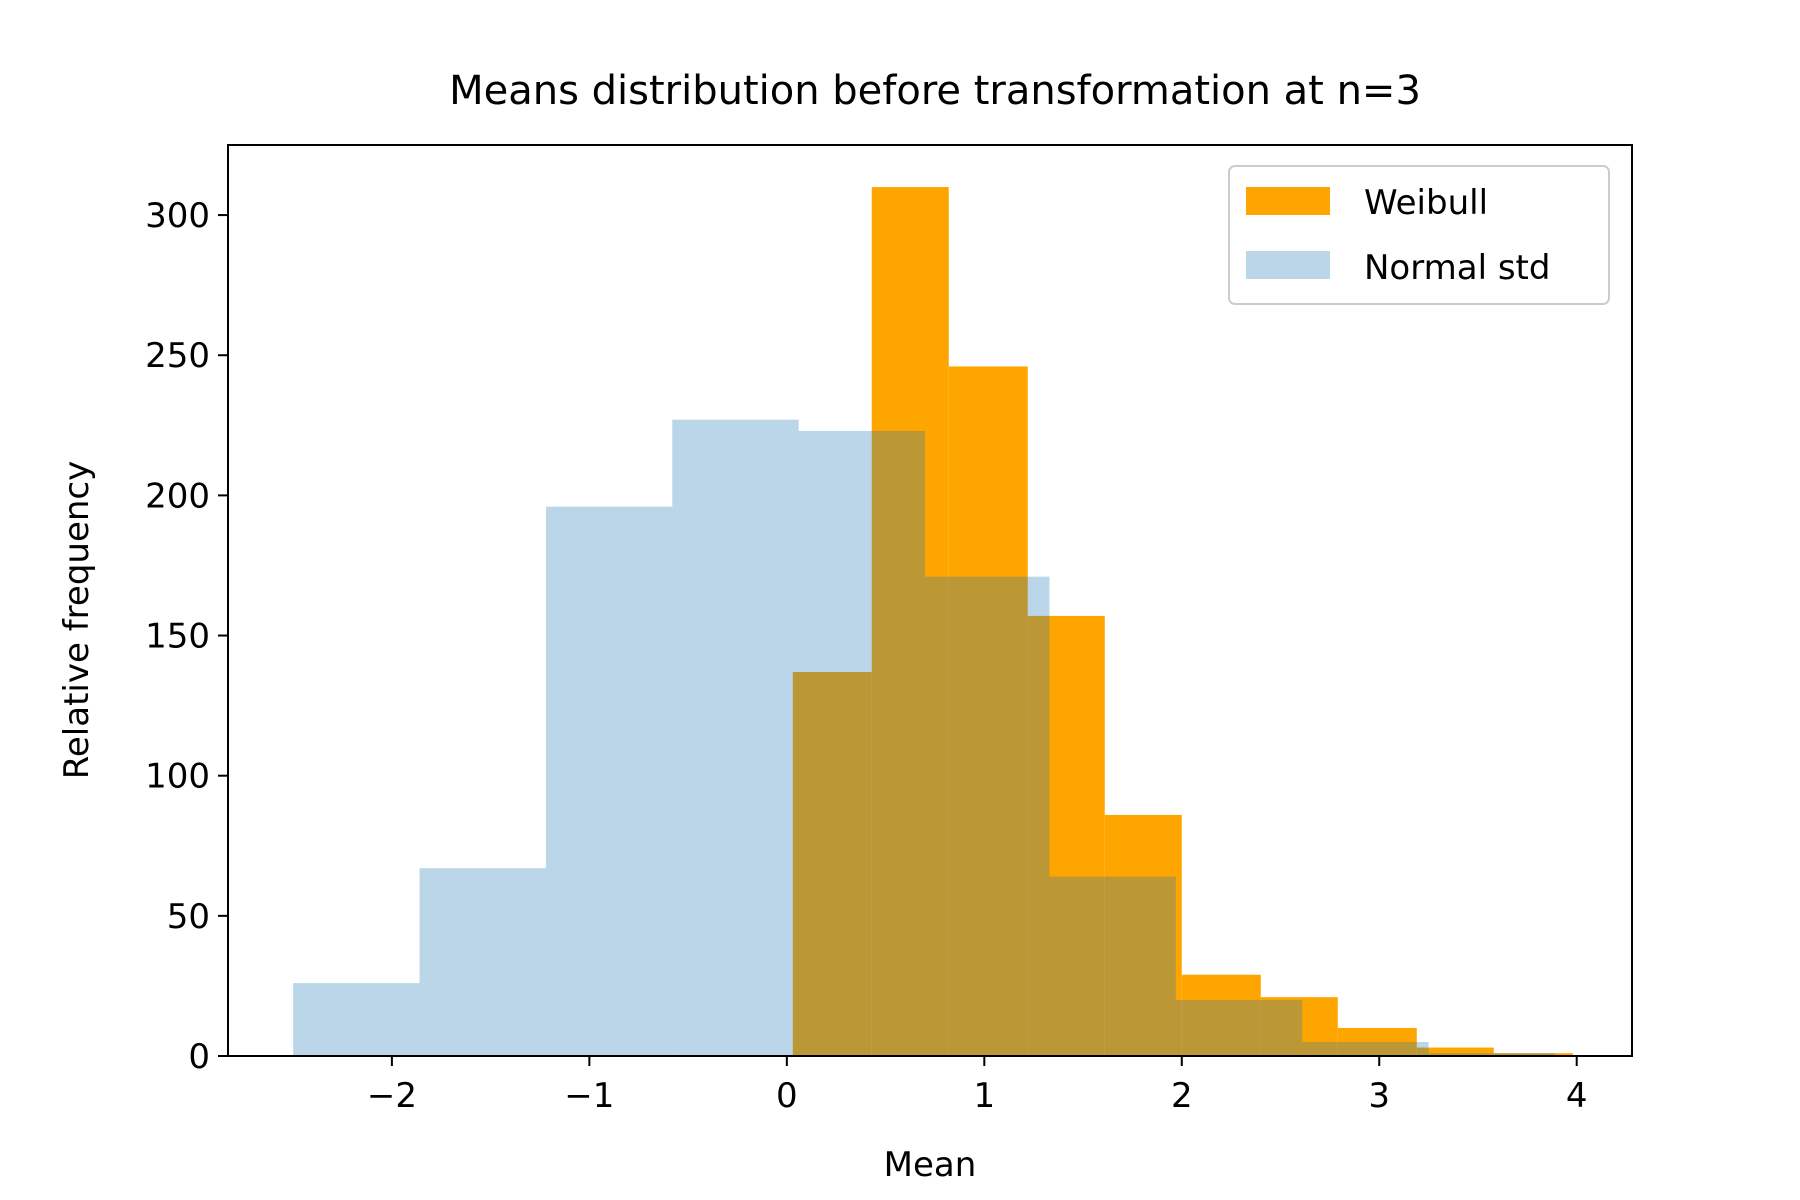 Image resolution: width=1800 pixels, height=1200 pixels. I want to click on legend: Weibull Normal std, so click(1419, 235).